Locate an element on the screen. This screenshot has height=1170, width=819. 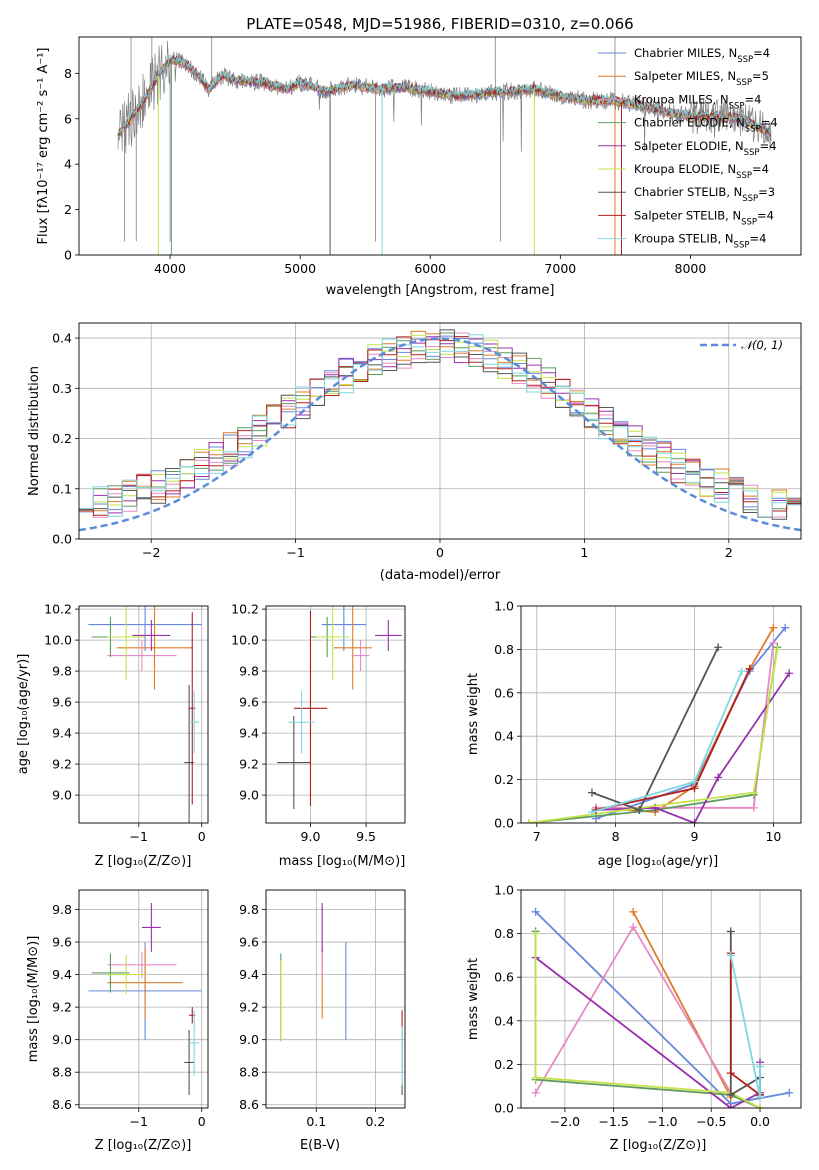
z-mass-ytick-label: 9.2 is located at coordinates (62, 1007).